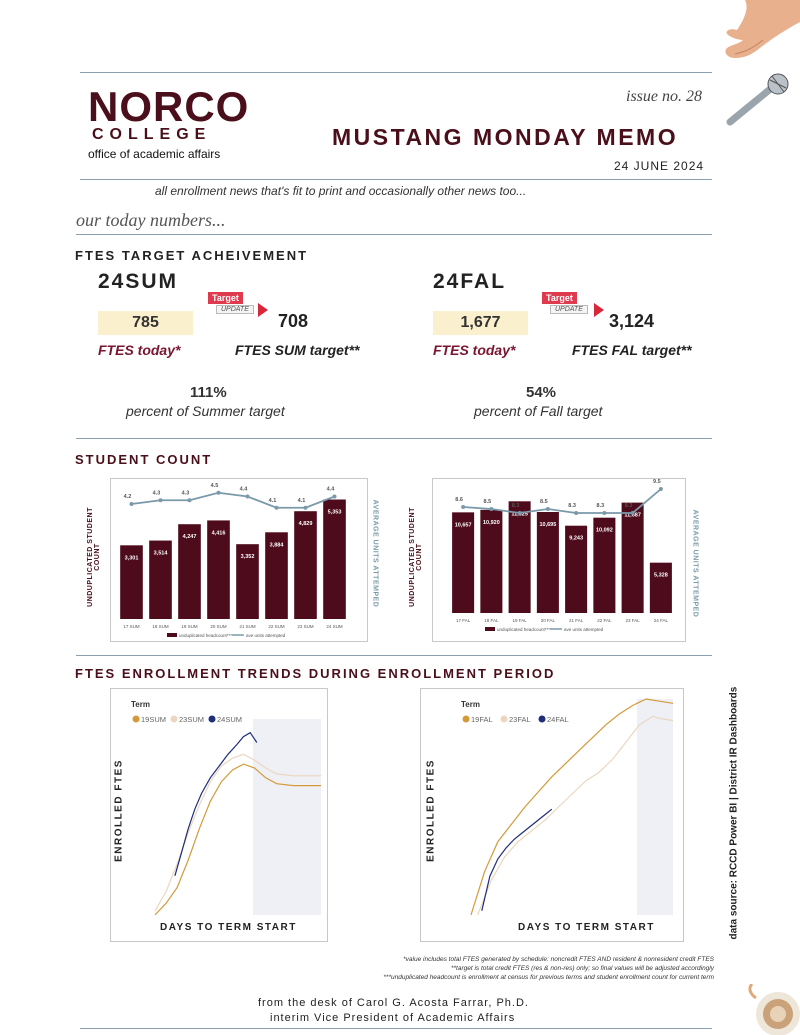 Image resolution: width=800 pixels, height=1035 pixels. What do you see at coordinates (396, 179) in the screenshot?
I see `header-rule` at bounding box center [396, 179].